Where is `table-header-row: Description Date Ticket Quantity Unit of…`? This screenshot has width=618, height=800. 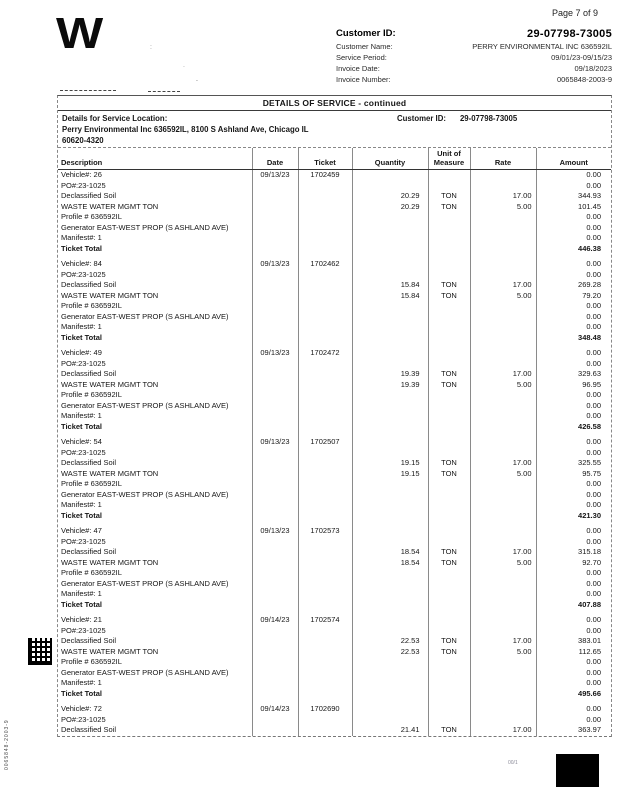
table-header-row: Description Date Ticket Quantity Unit of… is located at coordinates (334, 159).